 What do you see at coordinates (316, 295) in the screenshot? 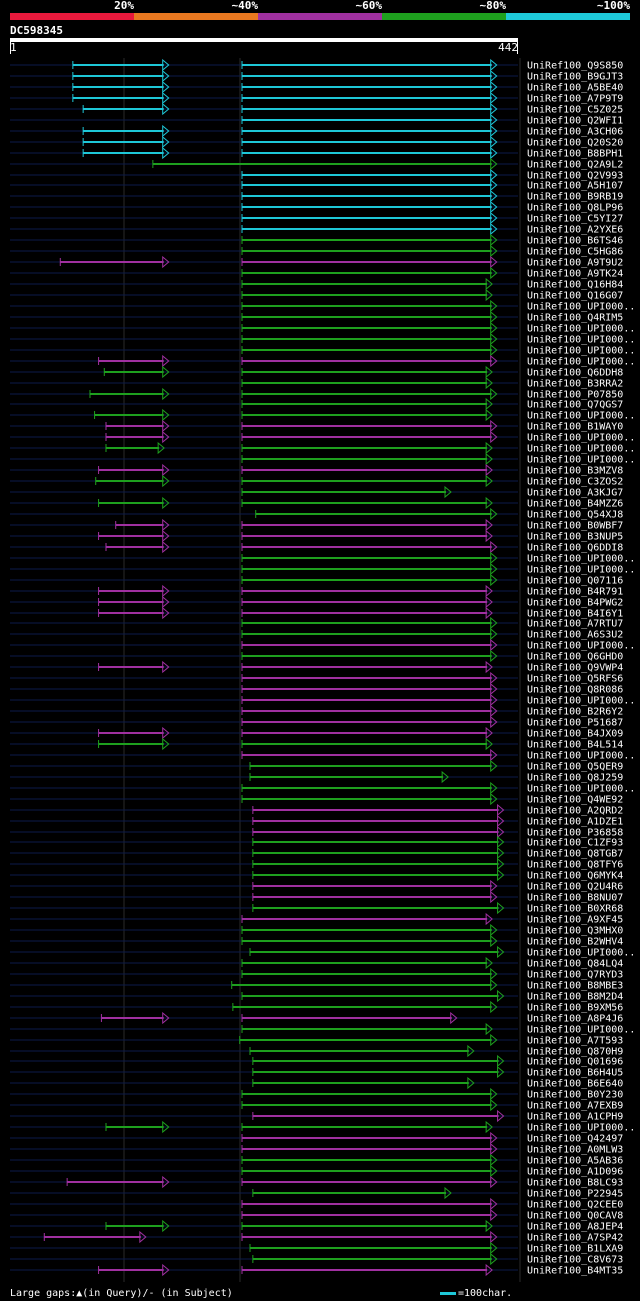
I see `hit-row: UniRef100_Q16G07` at bounding box center [316, 295].